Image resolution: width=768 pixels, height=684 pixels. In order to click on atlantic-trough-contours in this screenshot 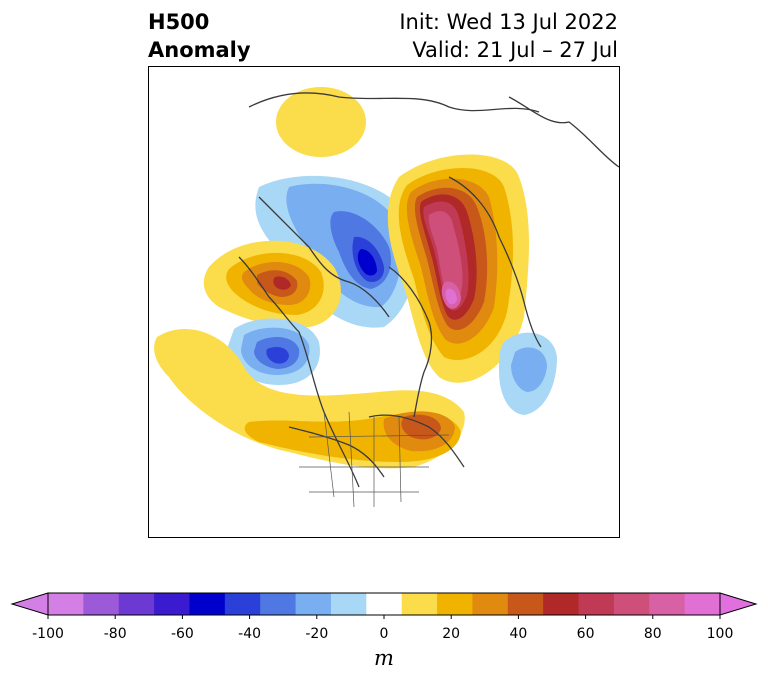, I will do `click(528, 373)`.